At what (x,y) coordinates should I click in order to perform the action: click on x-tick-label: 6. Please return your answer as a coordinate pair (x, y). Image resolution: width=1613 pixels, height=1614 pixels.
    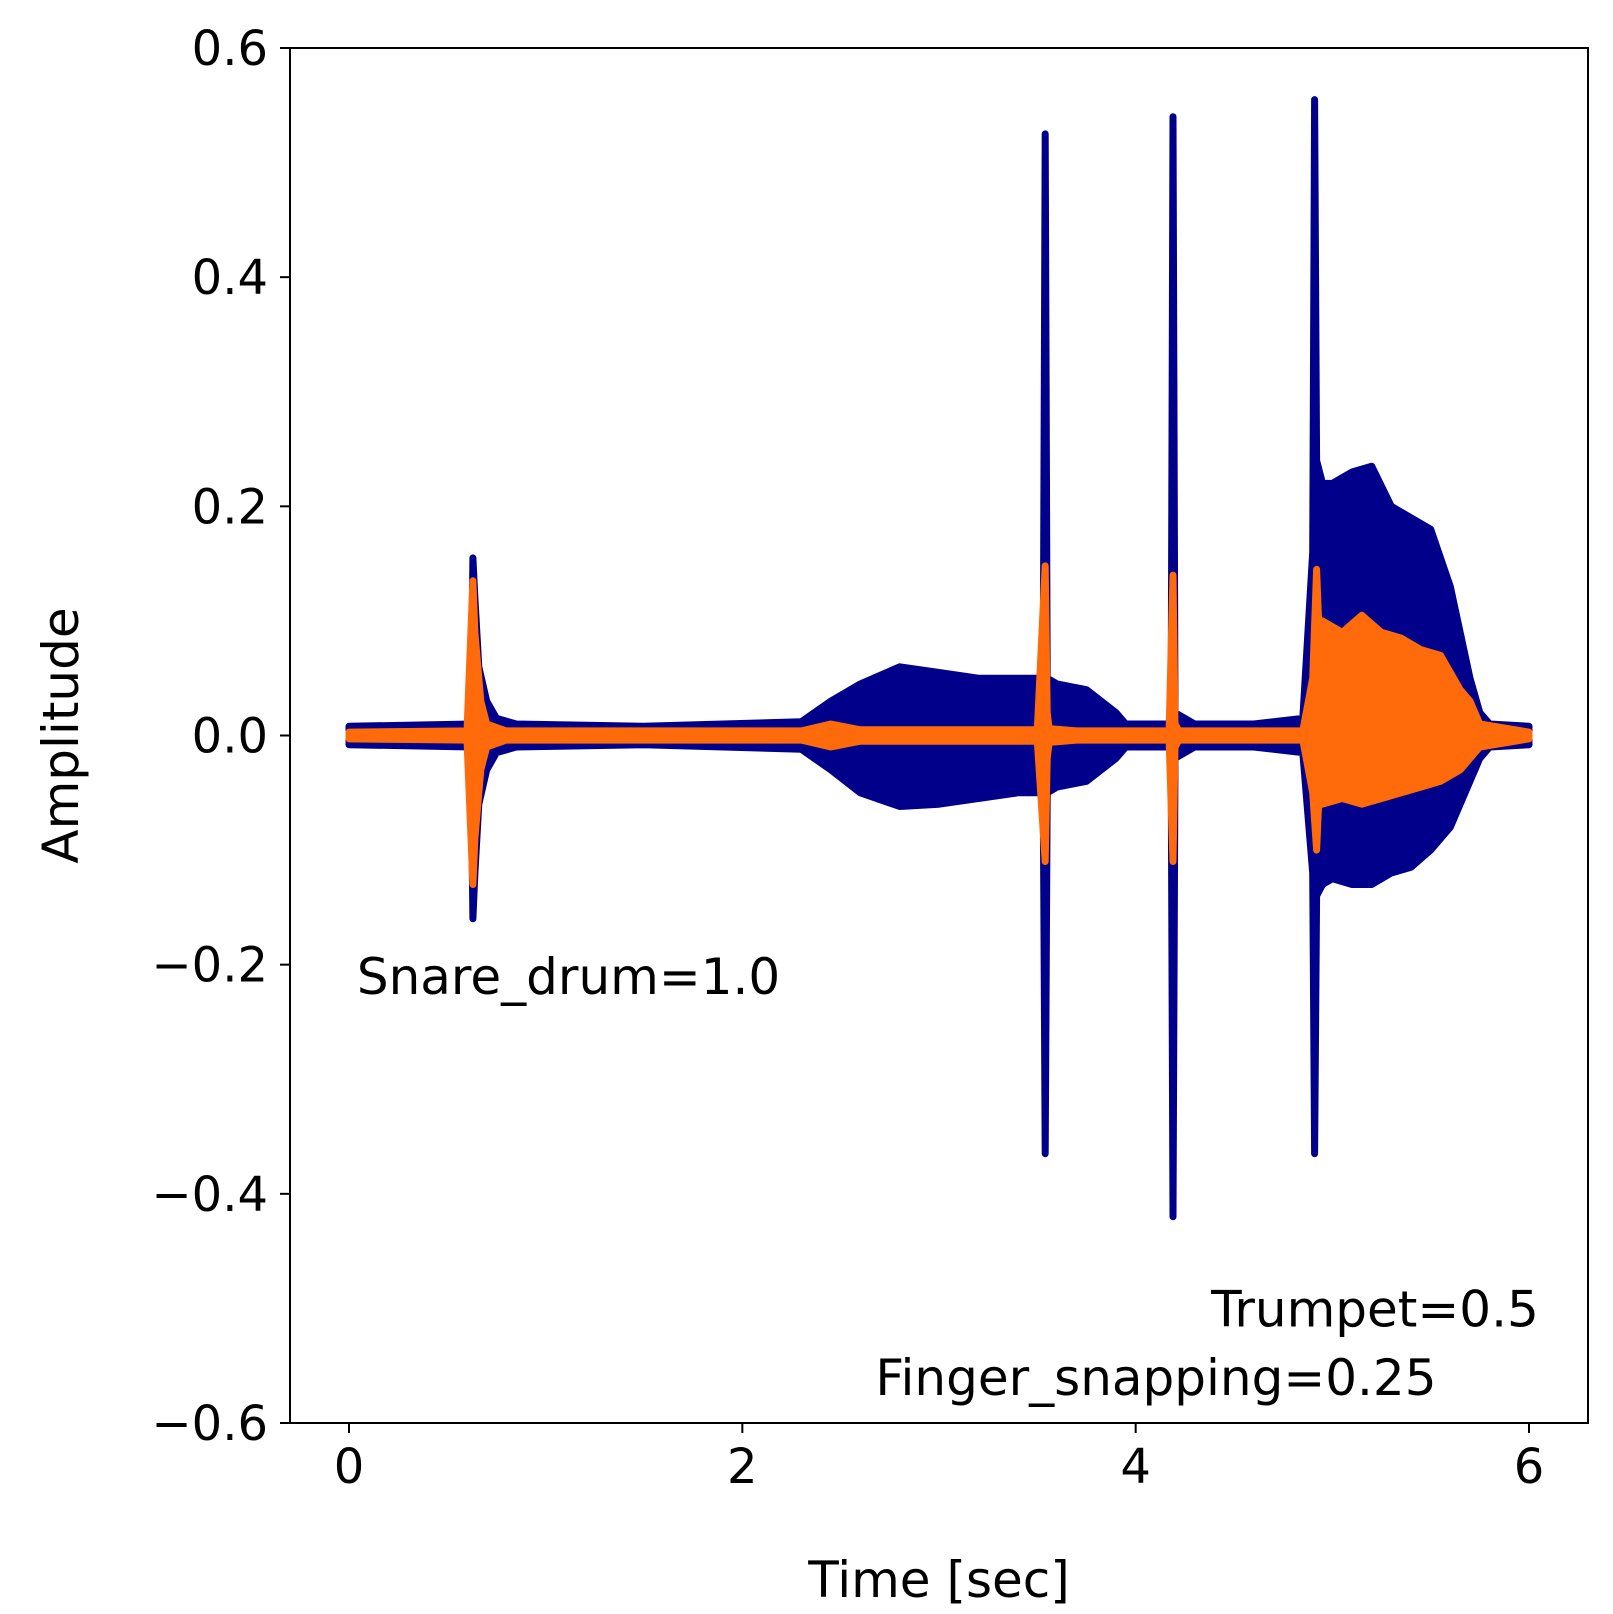
    Looking at the image, I should click on (1529, 1467).